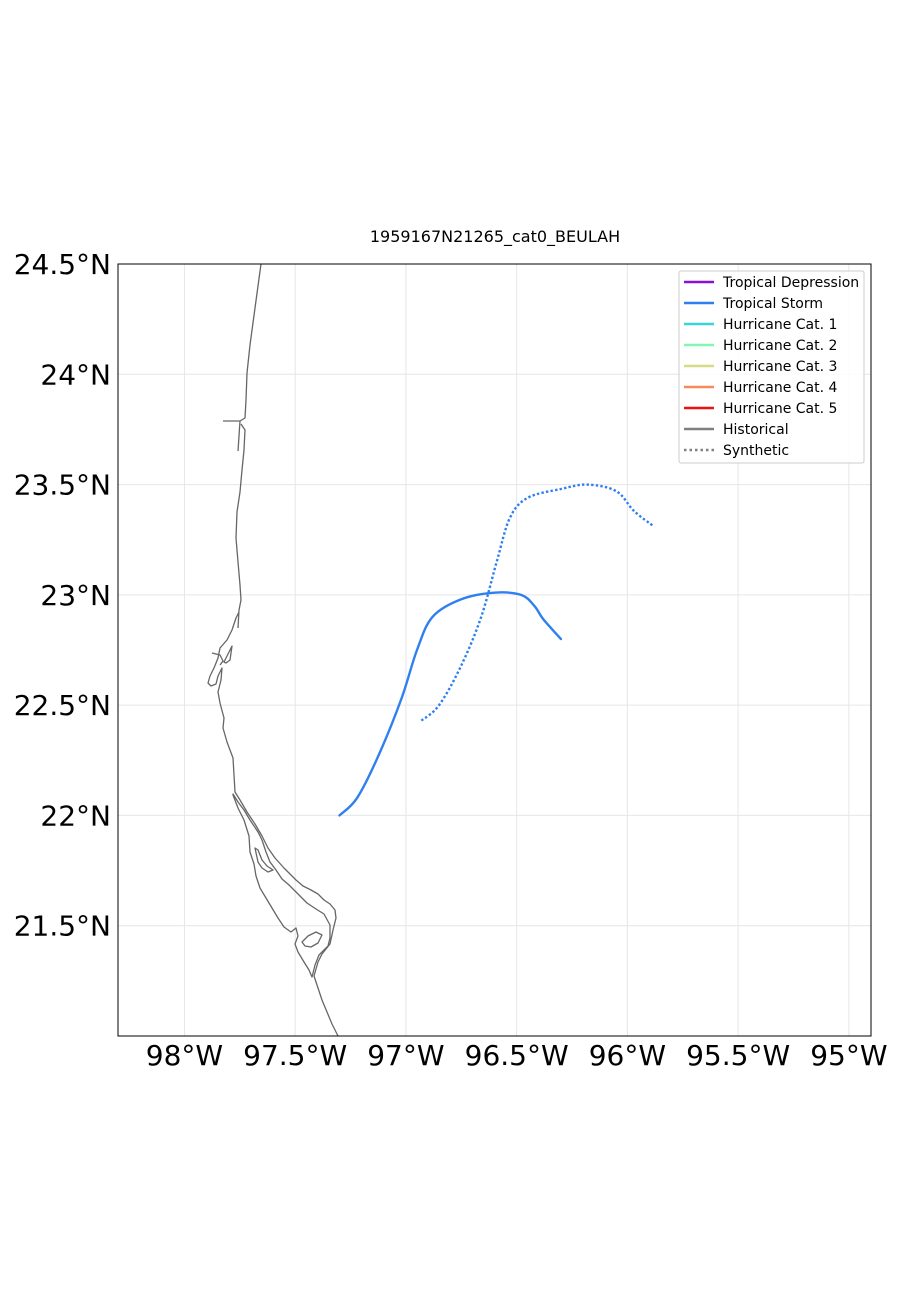 The height and width of the screenshot is (1300, 900). I want to click on x-tick-label: 97°W, so click(405, 1055).